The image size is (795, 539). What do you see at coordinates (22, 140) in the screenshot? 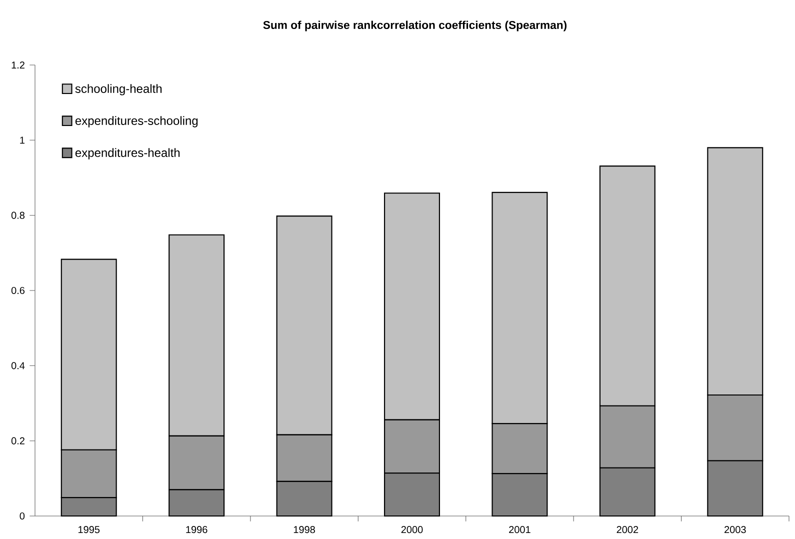
I see `y-tick-label: 1` at bounding box center [22, 140].